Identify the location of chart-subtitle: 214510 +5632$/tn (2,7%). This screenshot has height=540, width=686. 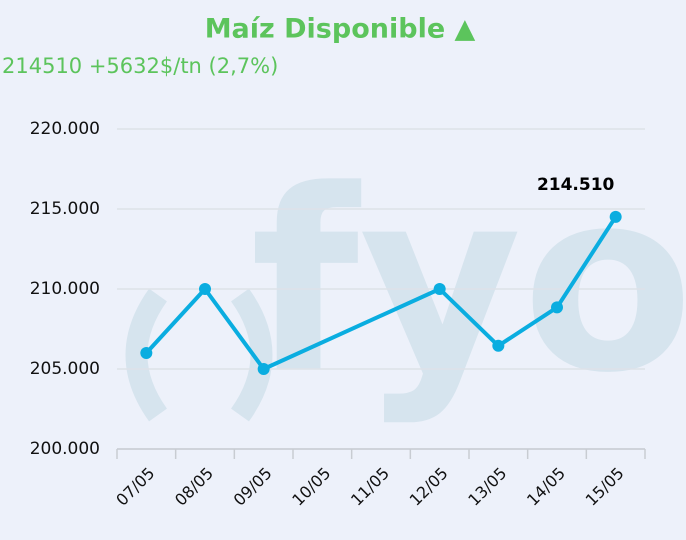
(140, 66).